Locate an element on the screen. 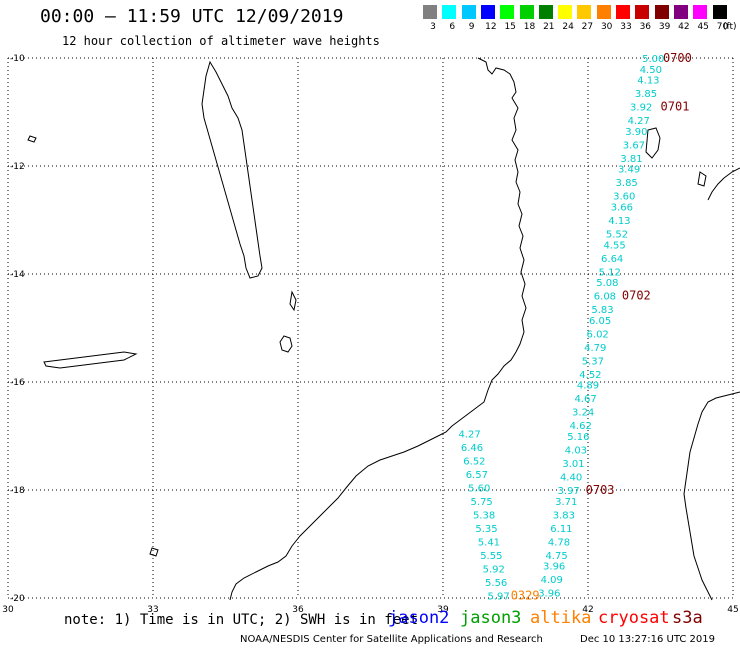 This screenshot has width=740, height=650. wave-height-value: 4.89 is located at coordinates (588, 386).